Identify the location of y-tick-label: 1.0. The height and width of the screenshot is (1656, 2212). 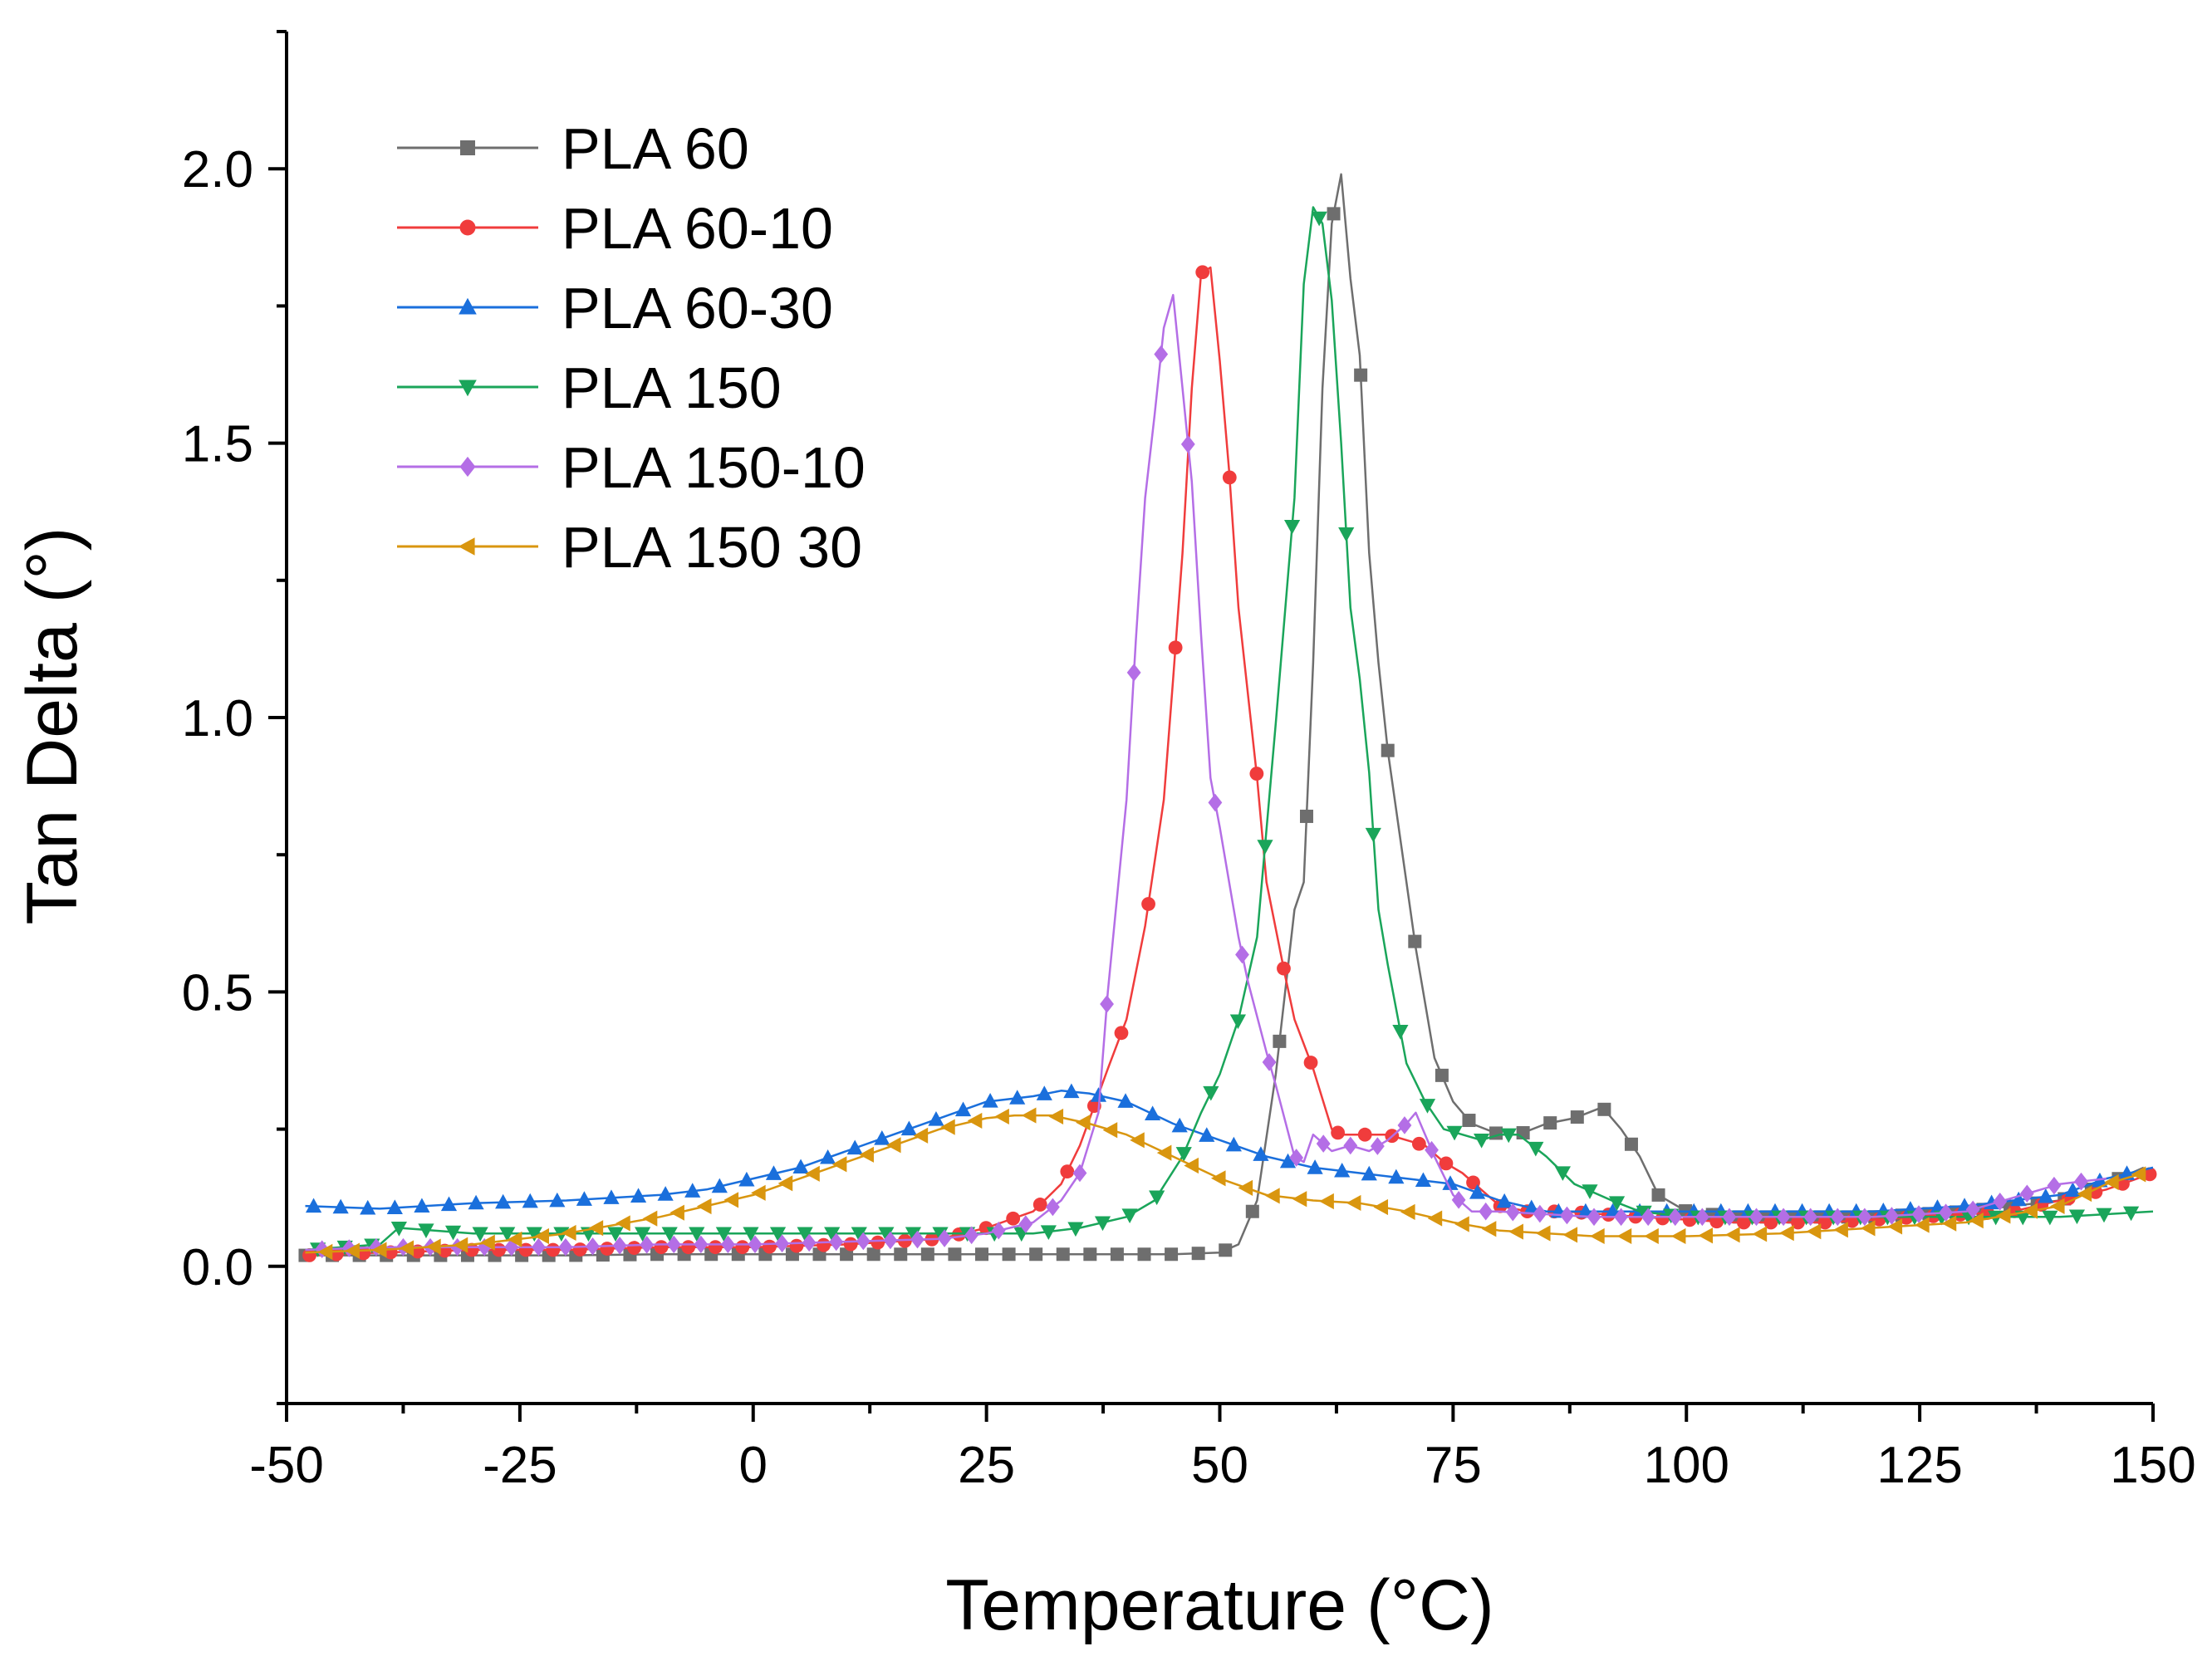
(217, 718).